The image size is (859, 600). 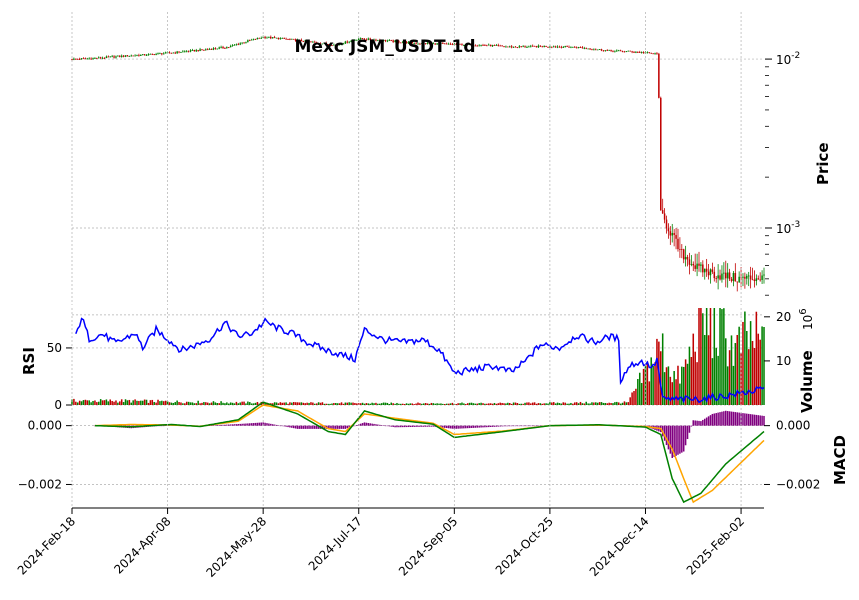 What do you see at coordinates (795, 225) in the screenshot?
I see `price-tick-exponent: -3` at bounding box center [795, 225].